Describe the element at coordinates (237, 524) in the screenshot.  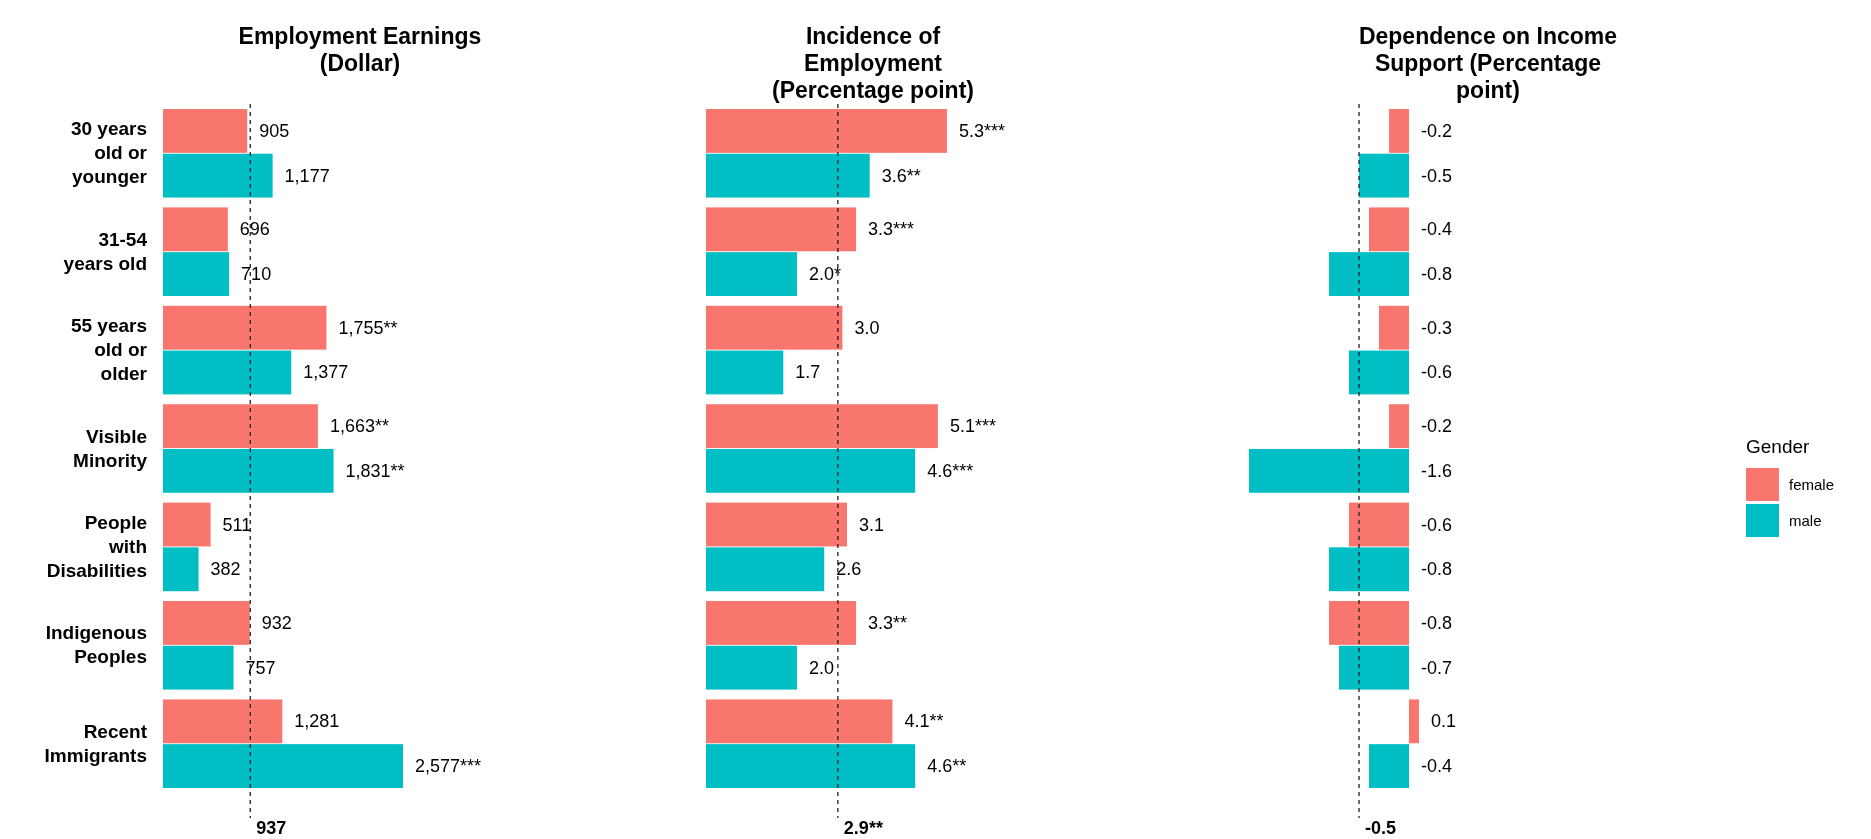
I see `data-label: 511` at that location.